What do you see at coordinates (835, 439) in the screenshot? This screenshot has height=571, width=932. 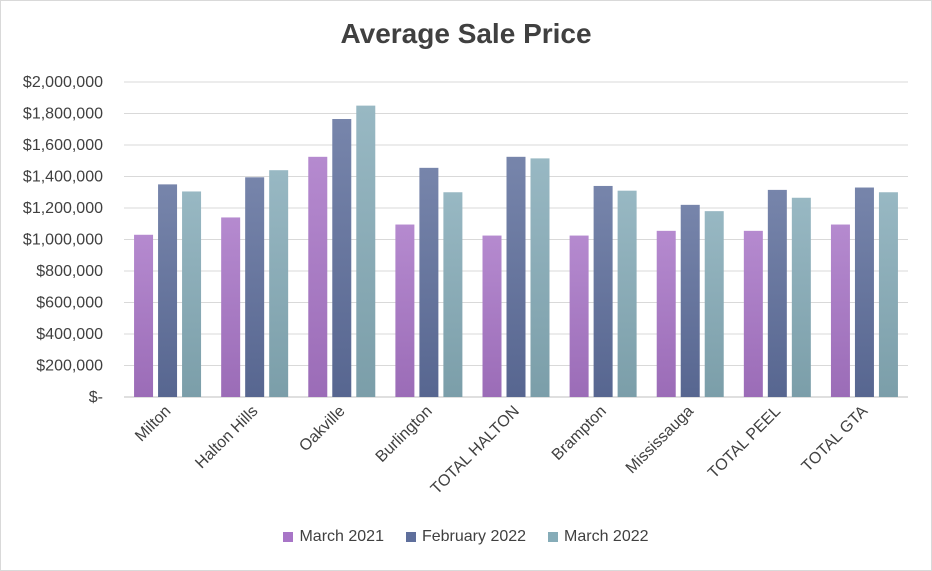 I see `x-tick-label: TOTAL GTA` at bounding box center [835, 439].